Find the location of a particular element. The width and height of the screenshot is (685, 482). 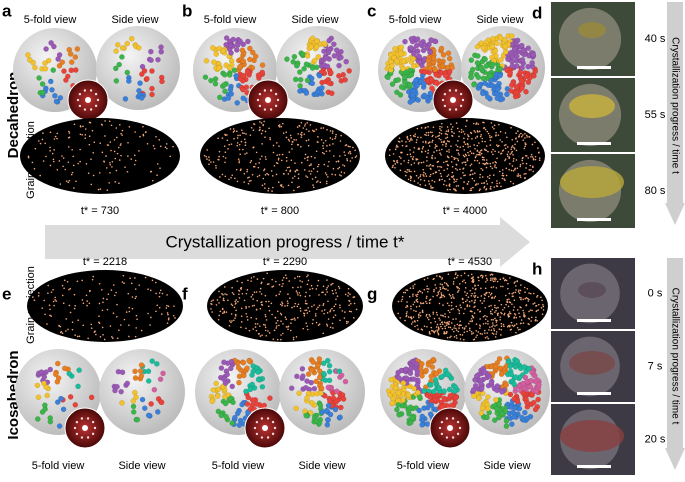

time-label: 55 s is located at coordinates (655, 115).